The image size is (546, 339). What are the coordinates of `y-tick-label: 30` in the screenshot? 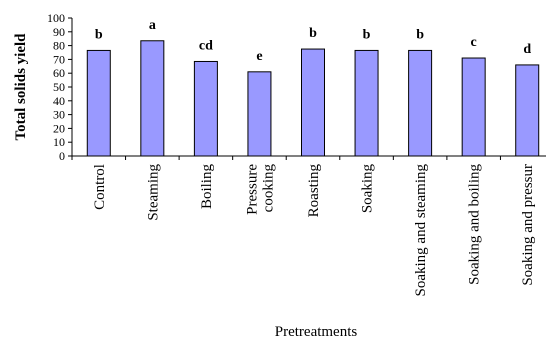 It's located at (59, 115).